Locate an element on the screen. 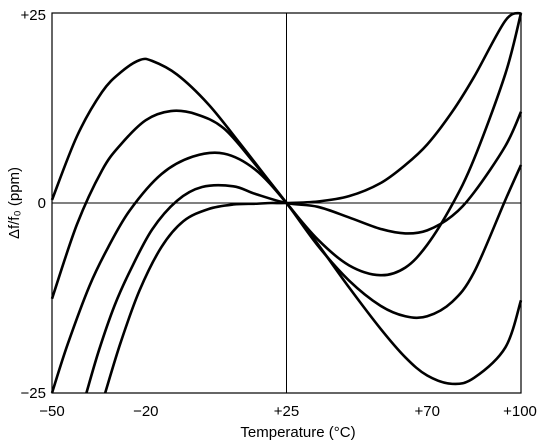 The image size is (544, 441). x-axis-tick-labels: −50 −20 +25 +70 +100 is located at coordinates (288, 411).